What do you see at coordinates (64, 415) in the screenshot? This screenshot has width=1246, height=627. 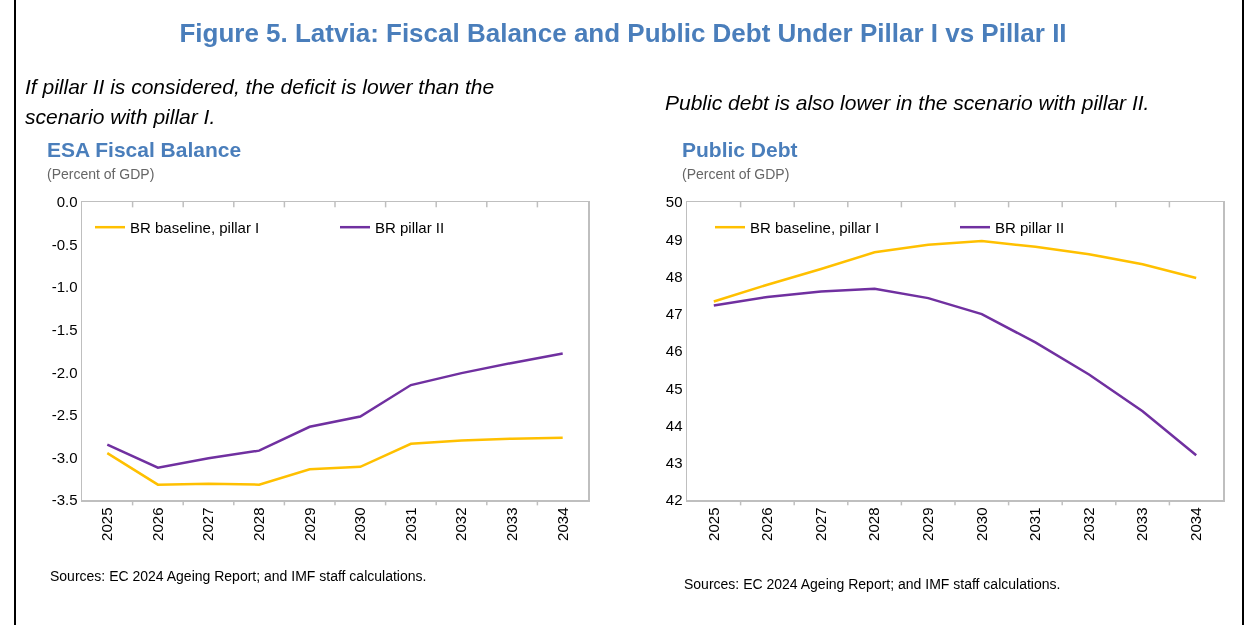 I see `y-tick-label: -2.5` at bounding box center [64, 415].